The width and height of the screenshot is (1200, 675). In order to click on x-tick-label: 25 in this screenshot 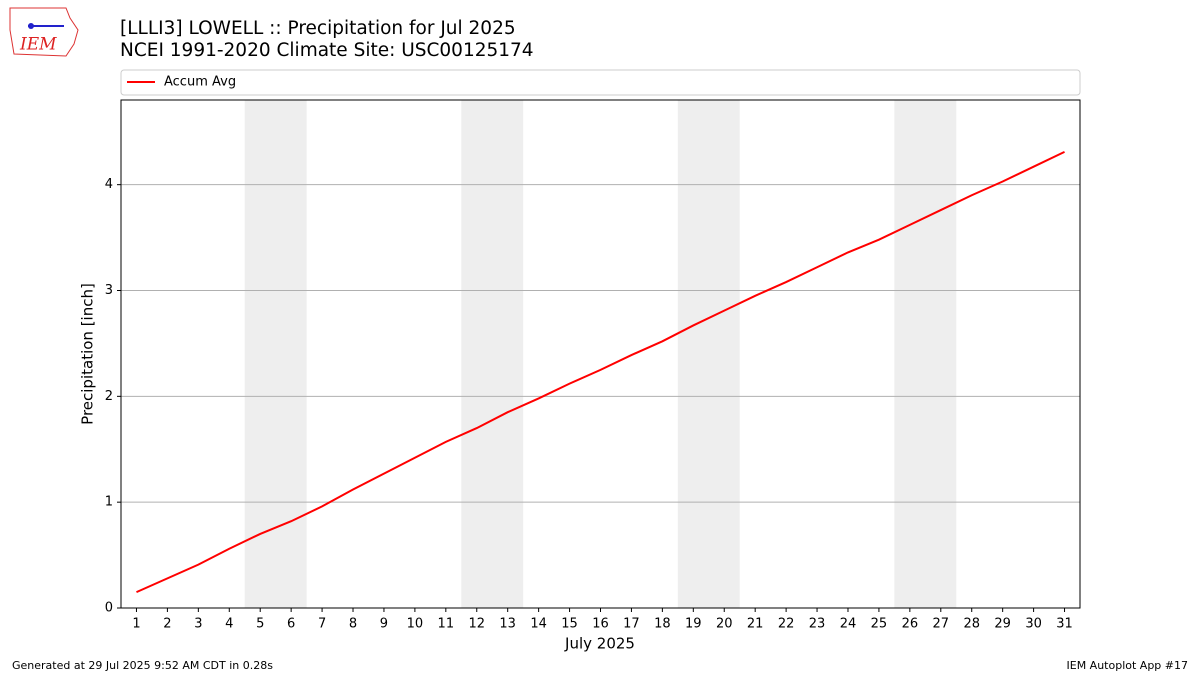, I will do `click(879, 624)`.